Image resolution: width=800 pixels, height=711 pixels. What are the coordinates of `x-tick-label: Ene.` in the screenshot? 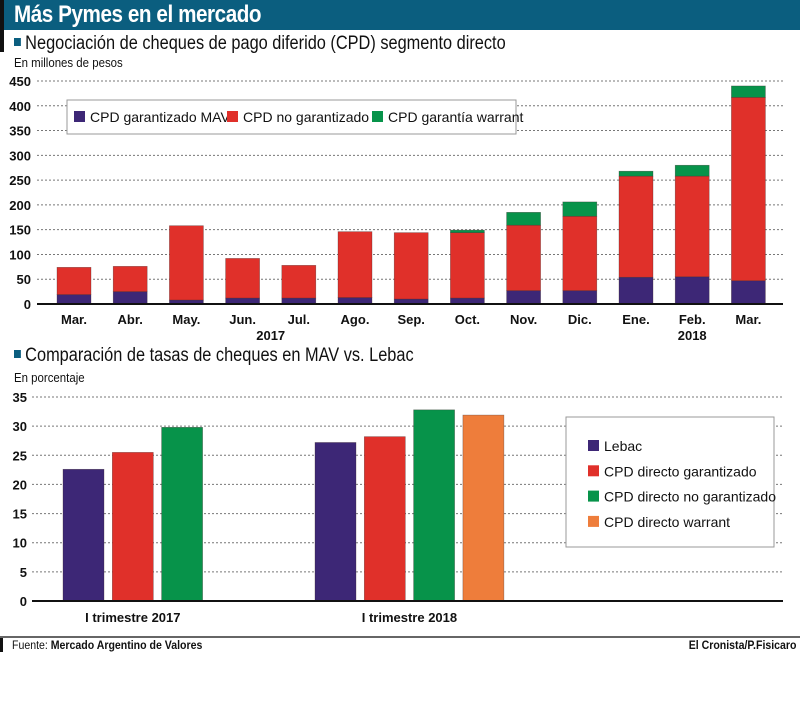 It's located at (635, 319).